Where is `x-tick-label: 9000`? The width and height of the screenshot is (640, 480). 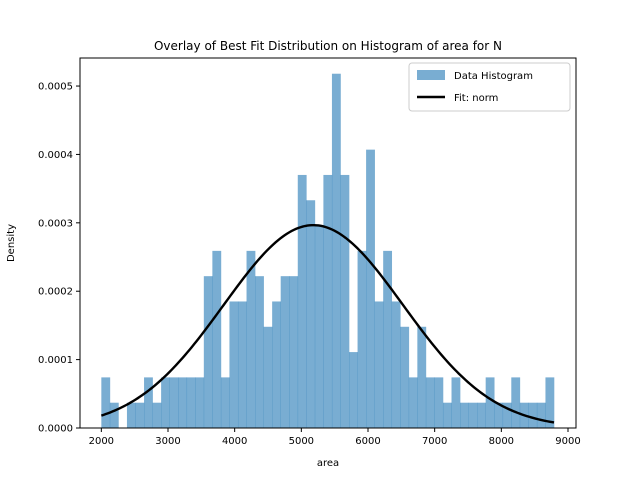 x-tick-label: 9000 is located at coordinates (567, 441).